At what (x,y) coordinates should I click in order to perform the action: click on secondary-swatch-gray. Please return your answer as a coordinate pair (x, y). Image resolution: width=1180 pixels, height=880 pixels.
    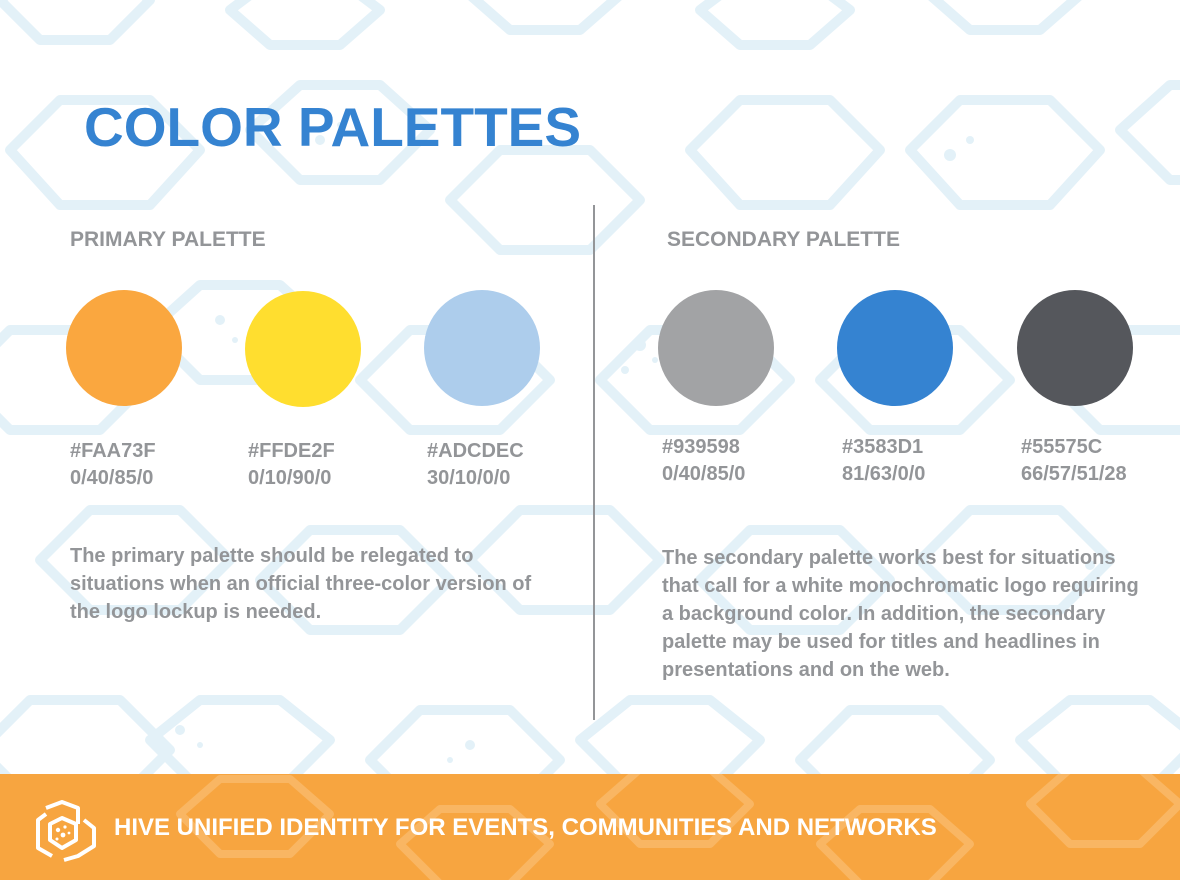
    Looking at the image, I should click on (716, 348).